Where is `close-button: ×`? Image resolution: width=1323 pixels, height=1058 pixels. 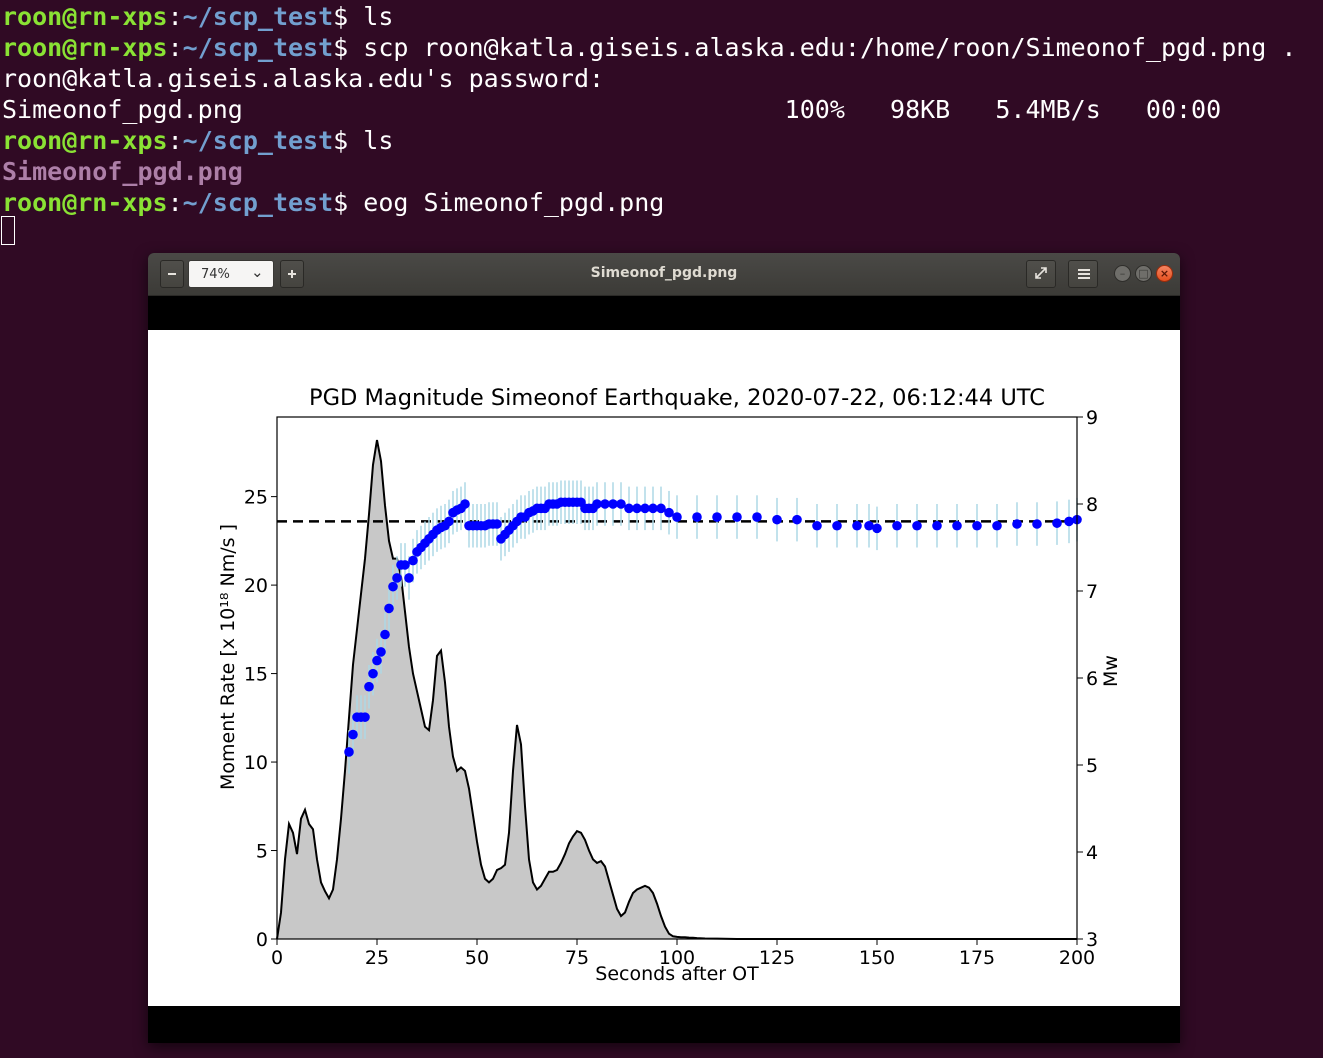
close-button: × is located at coordinates (1164, 273).